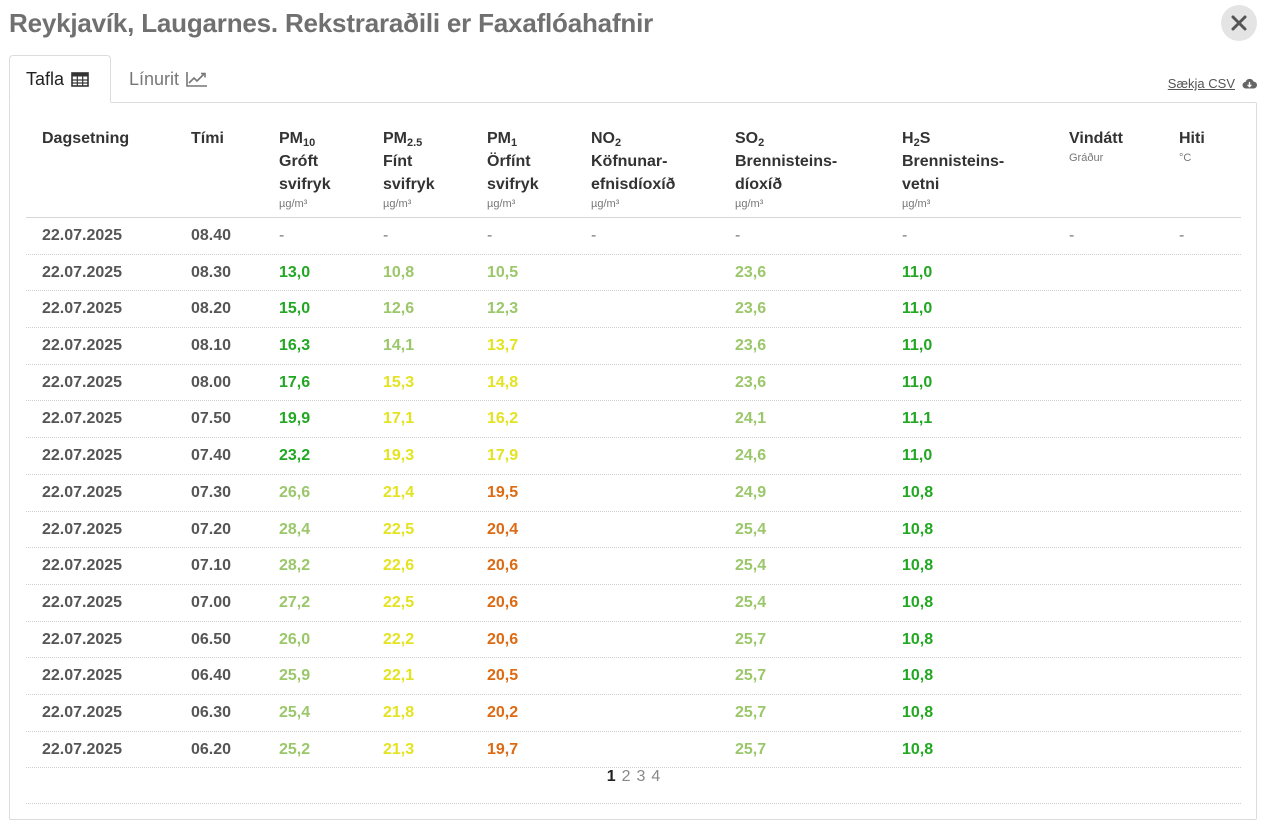 The width and height of the screenshot is (1265, 830). What do you see at coordinates (656, 776) in the screenshot?
I see `page-link: 4` at bounding box center [656, 776].